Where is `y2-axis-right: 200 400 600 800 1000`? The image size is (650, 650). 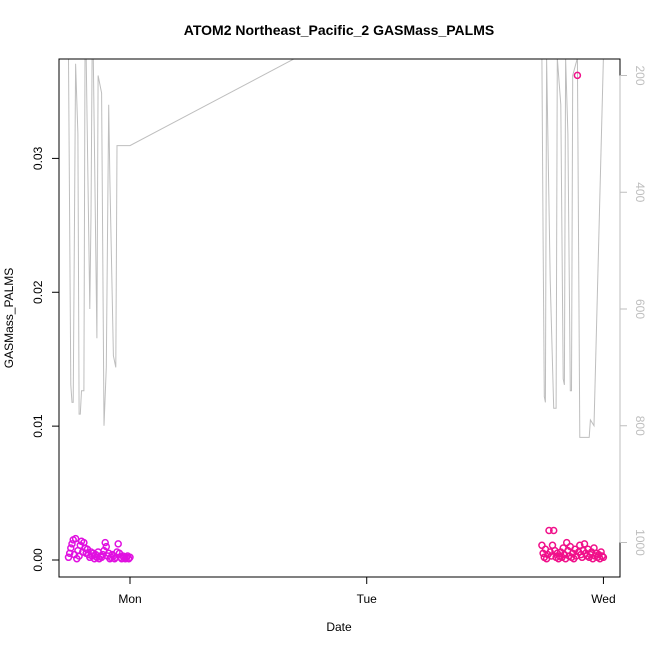 y2-axis-right: 200 400 600 800 1000 is located at coordinates (633, 310).